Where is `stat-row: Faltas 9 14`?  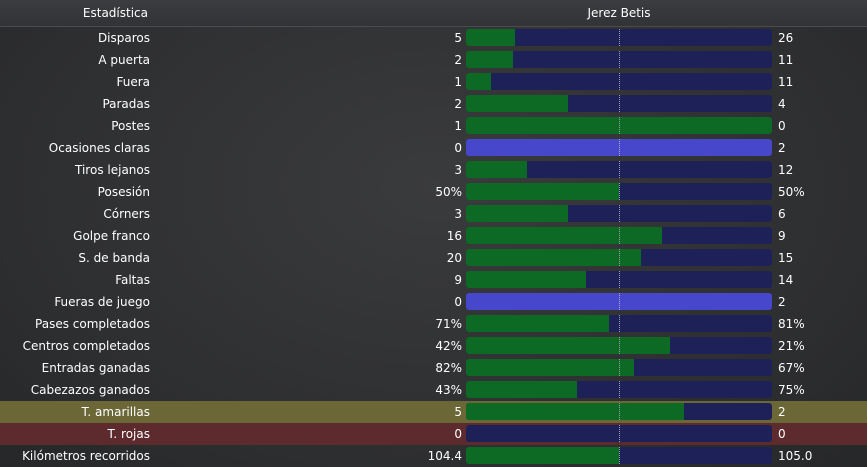 stat-row: Faltas 9 14 is located at coordinates (433, 280).